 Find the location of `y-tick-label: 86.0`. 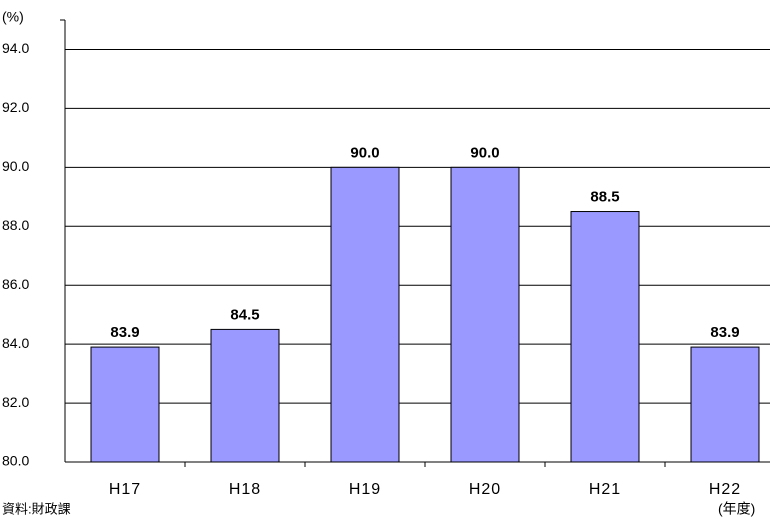

y-tick-label: 86.0 is located at coordinates (15, 284).